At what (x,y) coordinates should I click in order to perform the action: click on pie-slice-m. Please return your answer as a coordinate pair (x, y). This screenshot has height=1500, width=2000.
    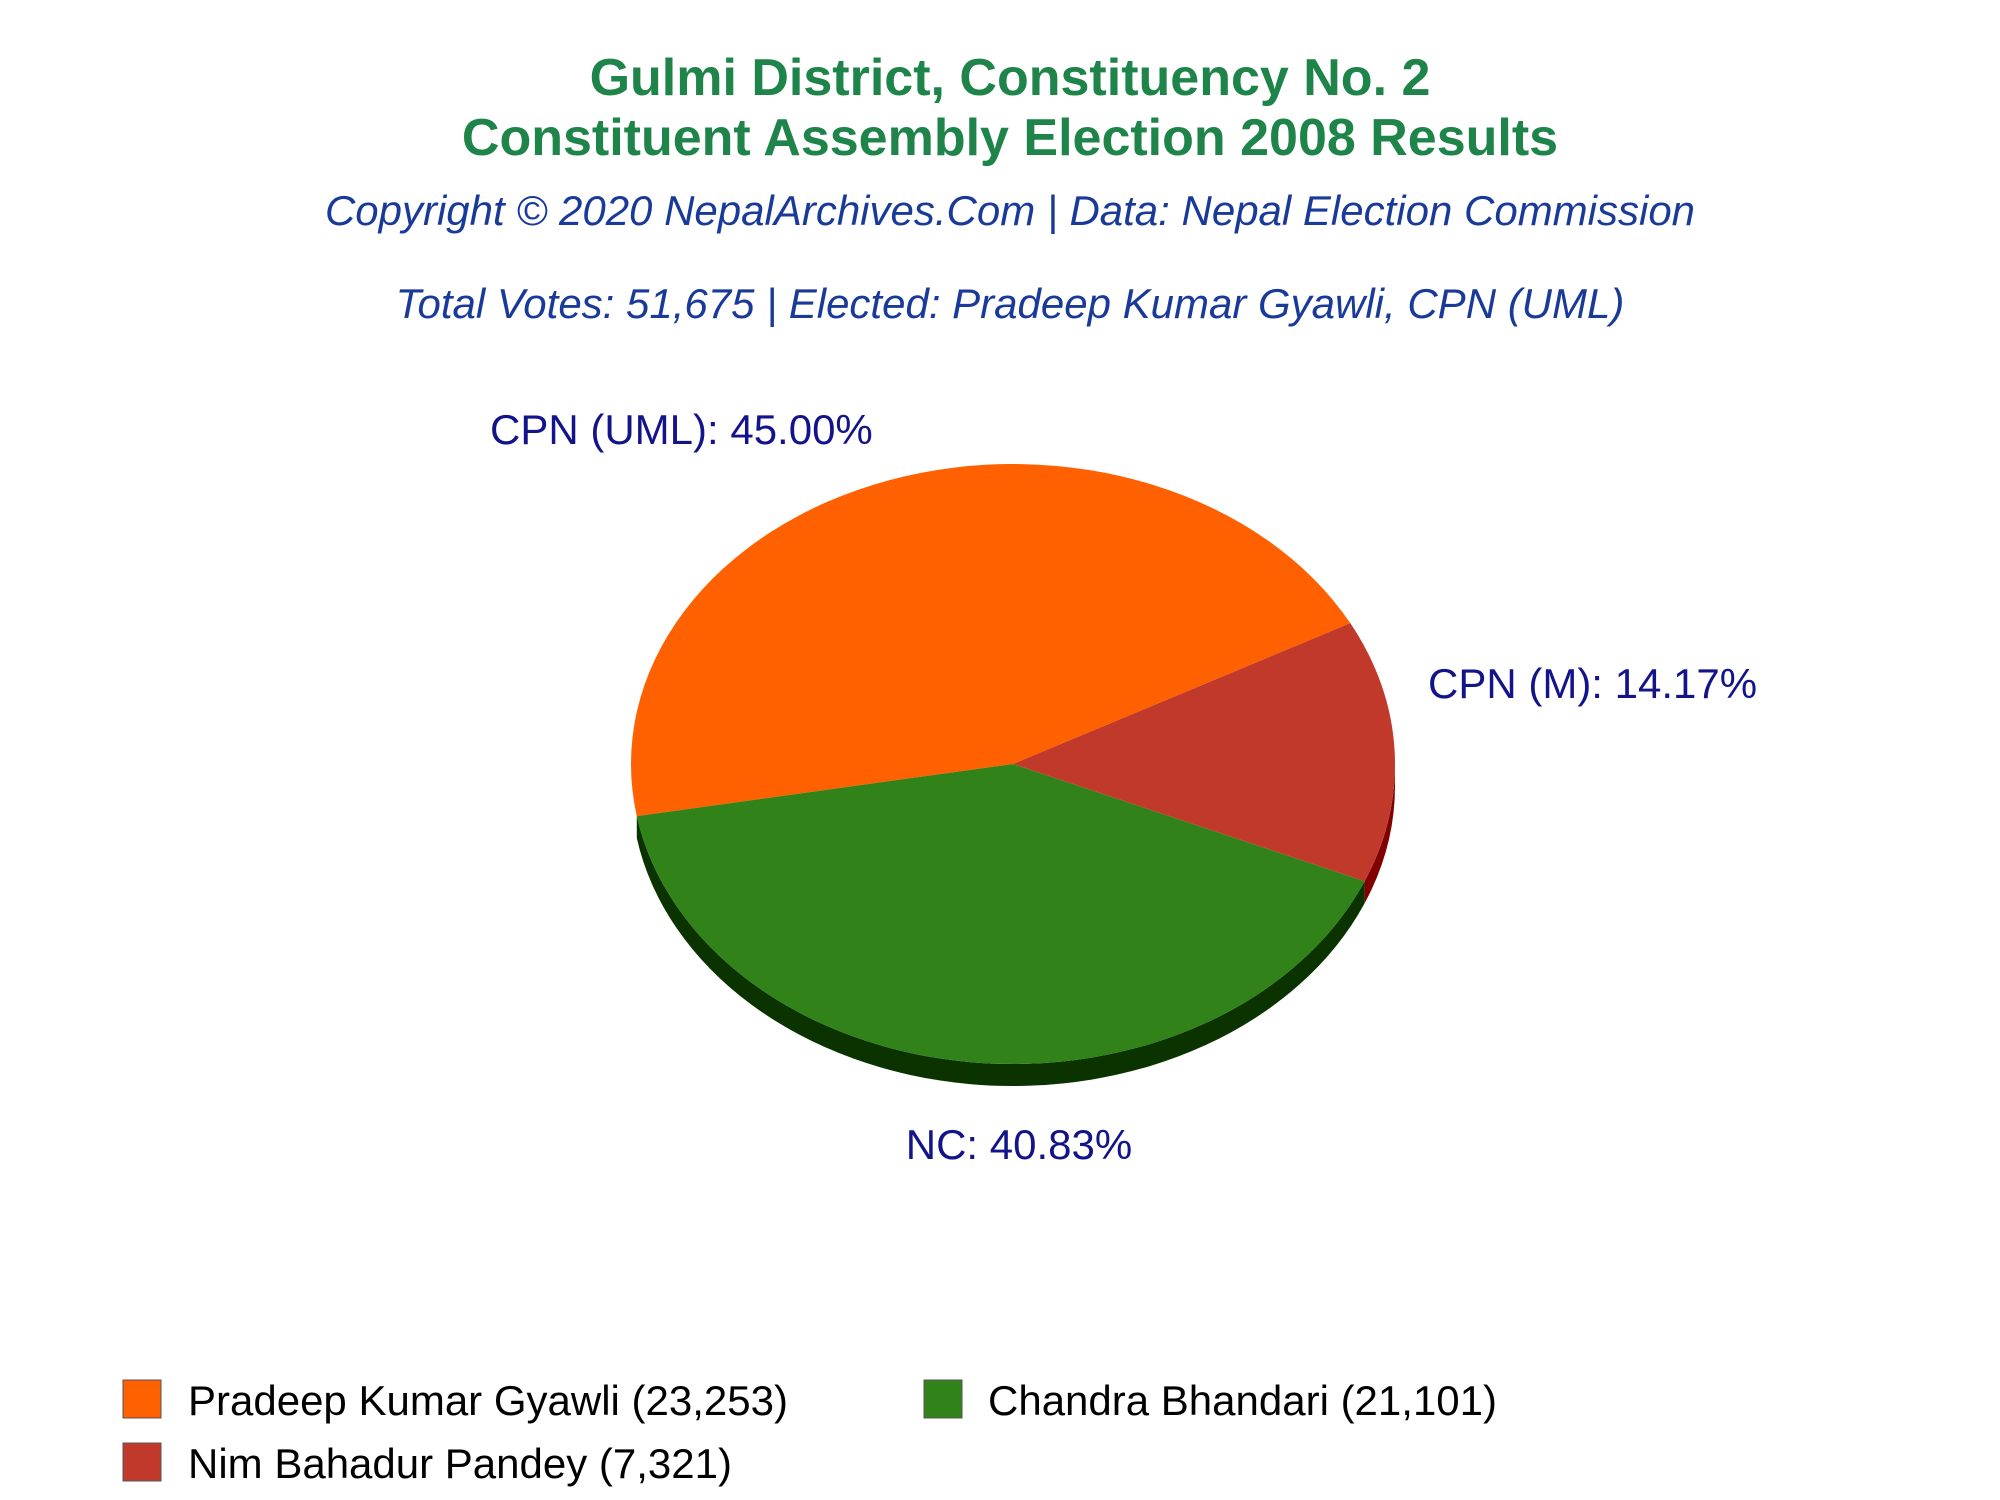
    Looking at the image, I should click on (1204, 752).